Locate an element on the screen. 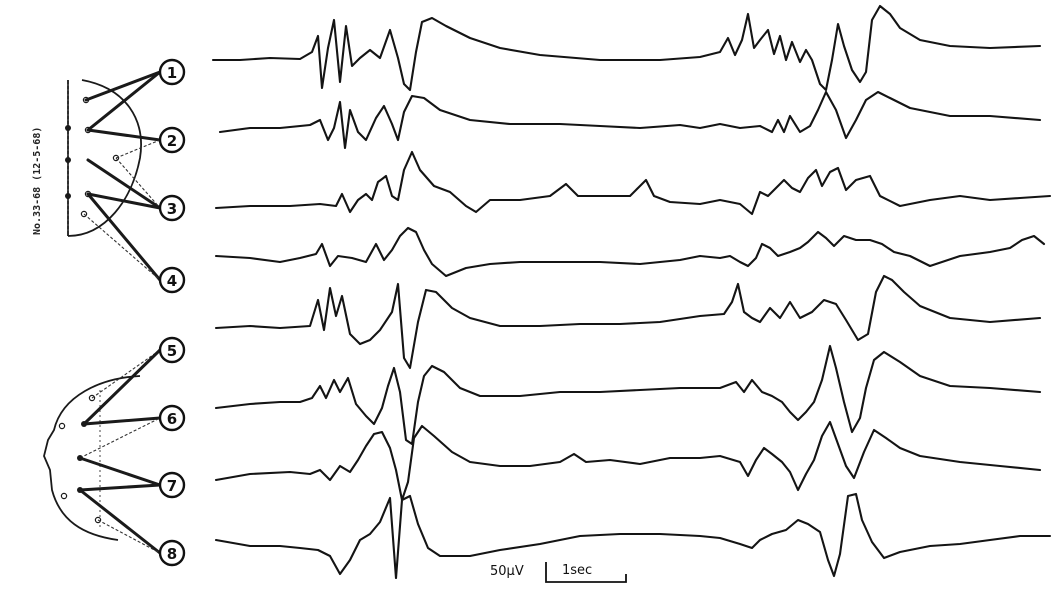 The image size is (1063, 605). channel-label-3: 3 is located at coordinates (172, 209).